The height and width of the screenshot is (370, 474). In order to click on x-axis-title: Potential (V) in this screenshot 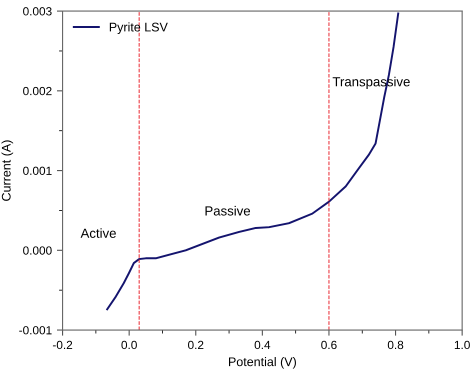, I will do `click(262, 363)`.